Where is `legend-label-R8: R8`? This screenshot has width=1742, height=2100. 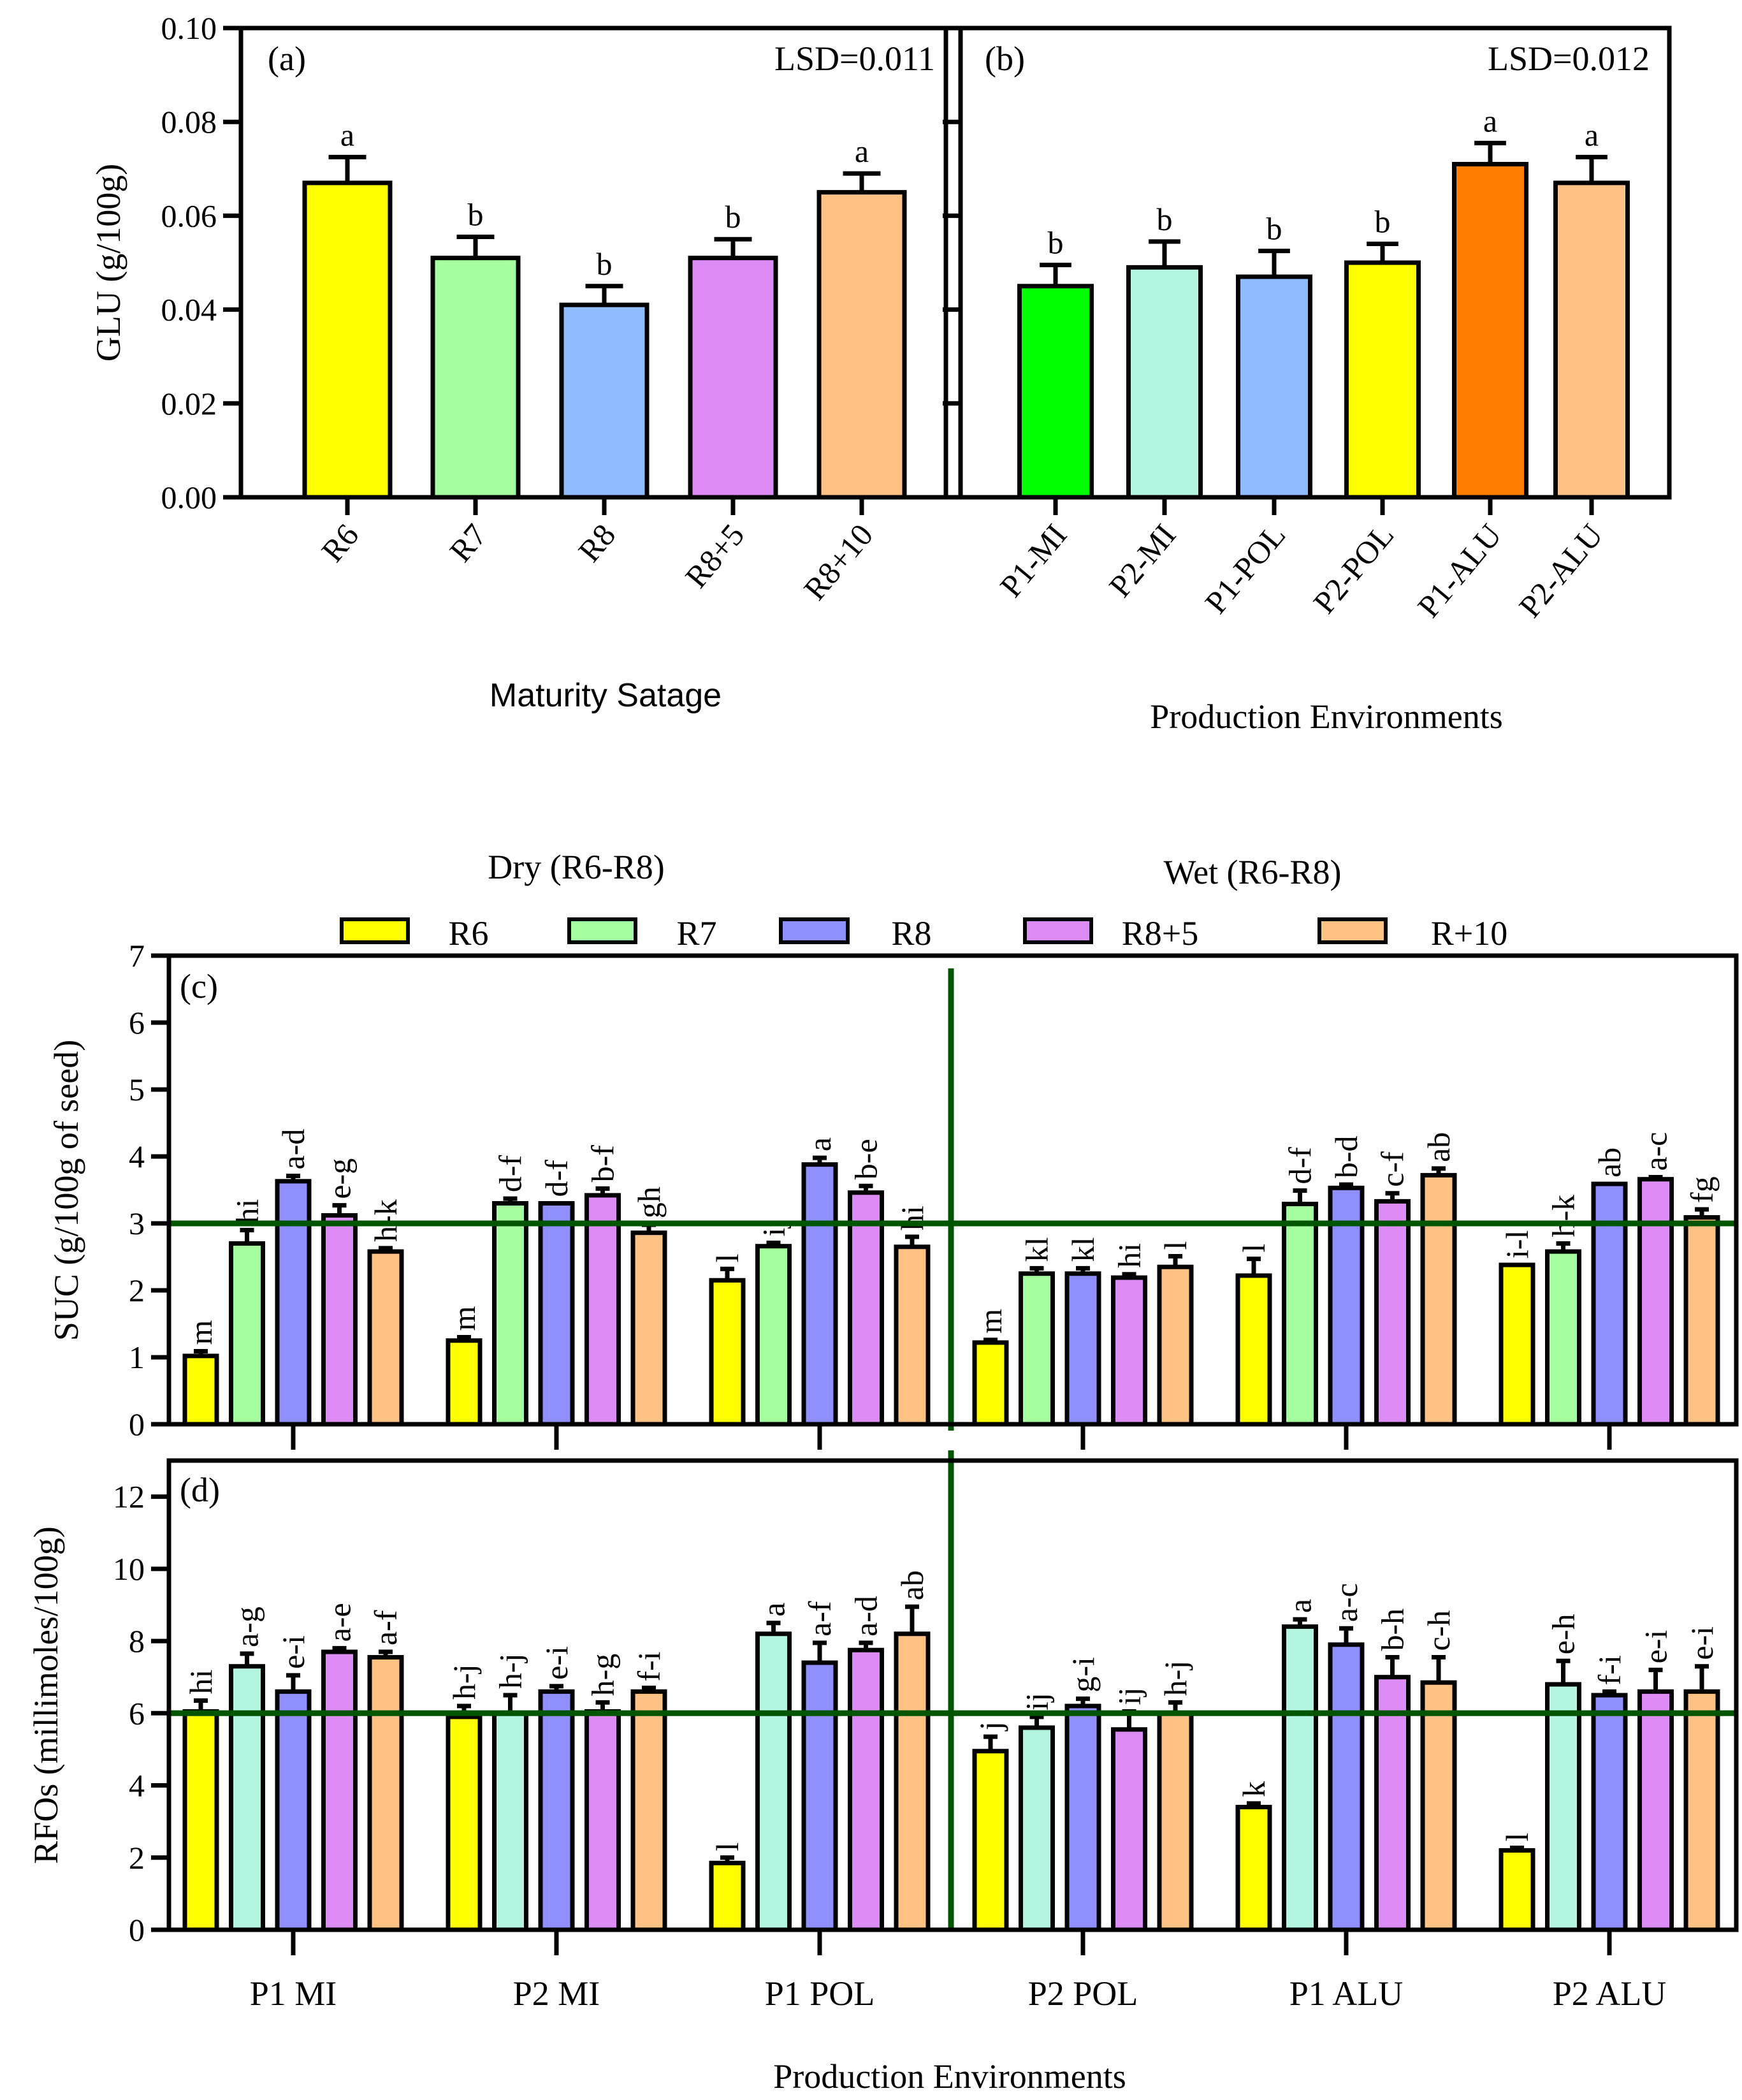 legend-label-R8: R8 is located at coordinates (911, 933).